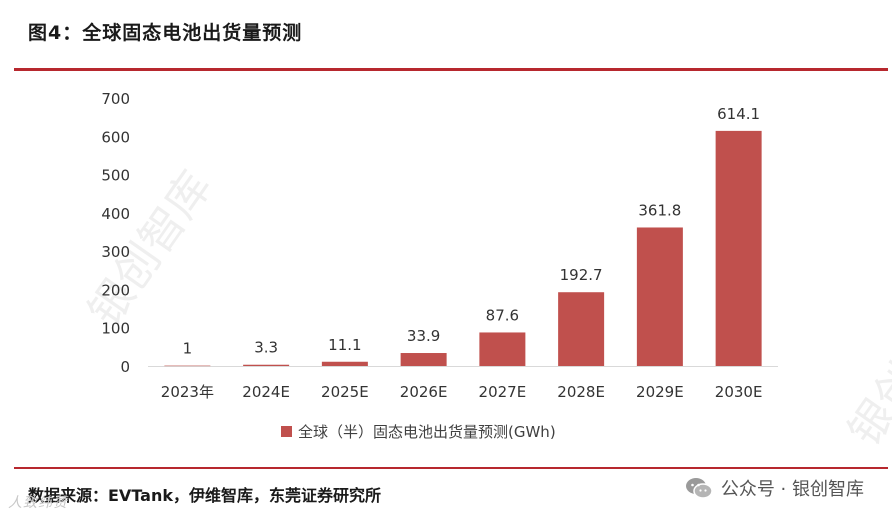 This screenshot has height=520, width=892. What do you see at coordinates (423, 336) in the screenshot?
I see `bar-value-label: 33.9` at bounding box center [423, 336].